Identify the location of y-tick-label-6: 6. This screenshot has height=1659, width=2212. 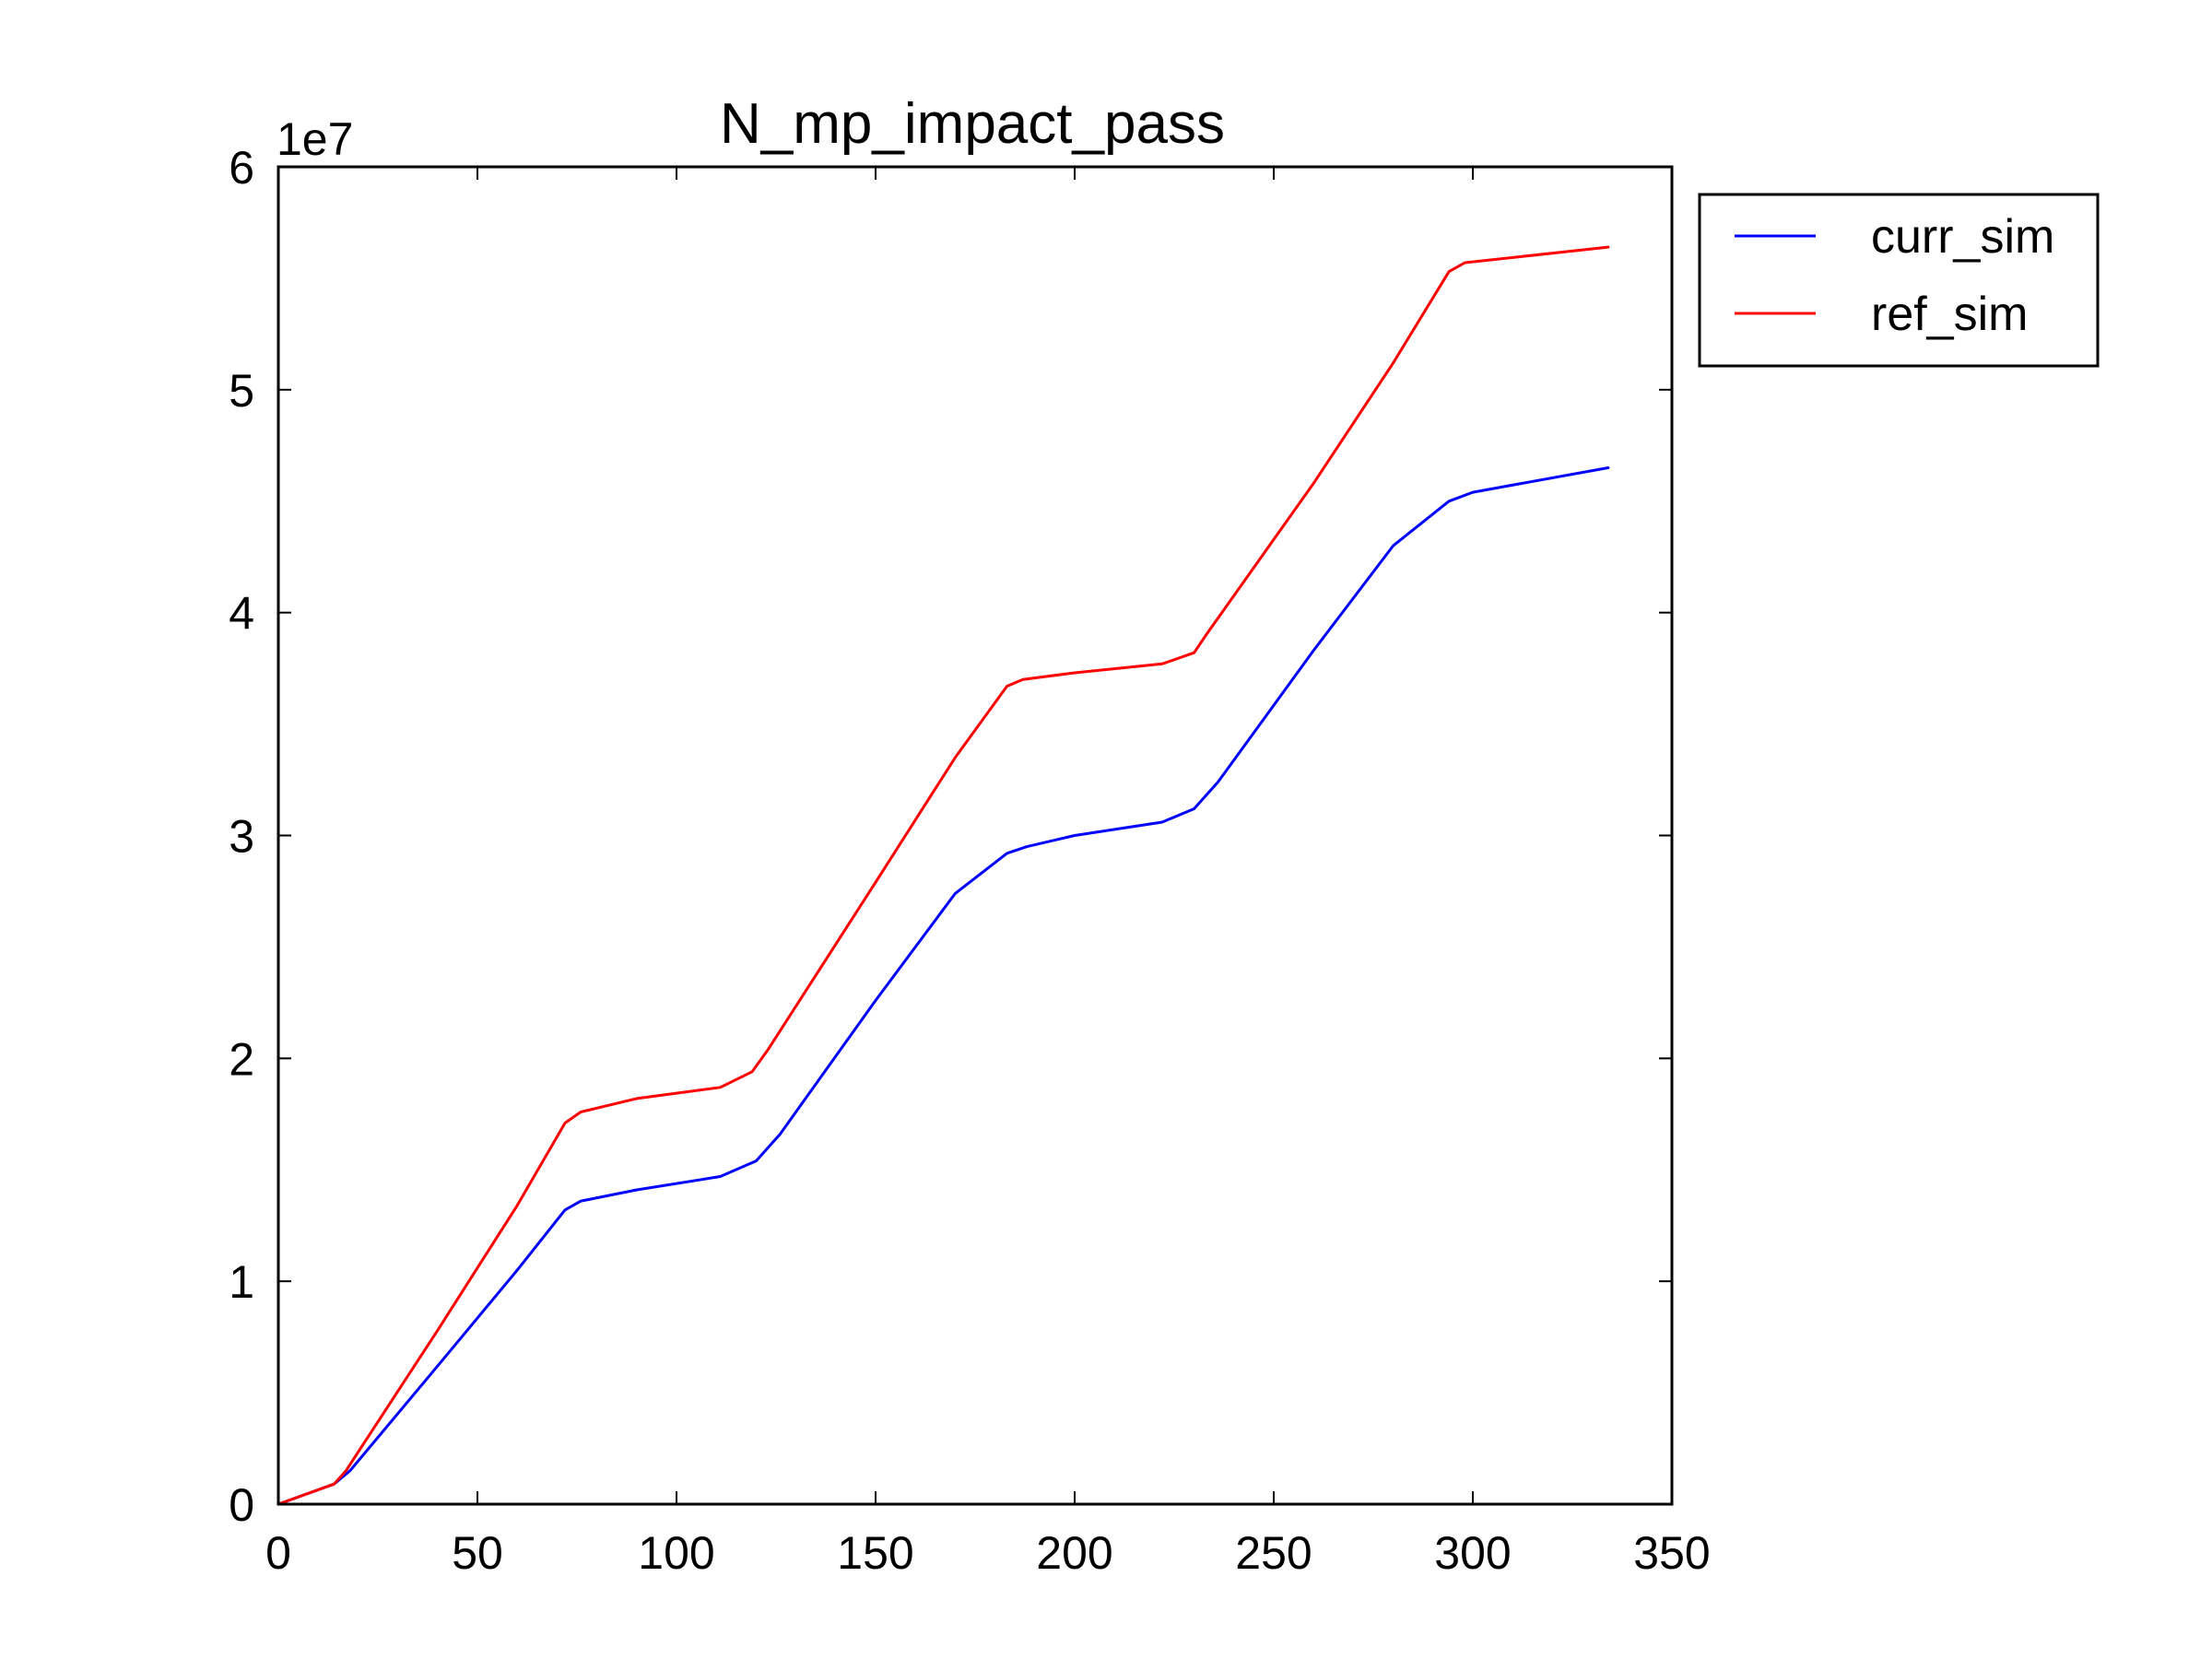
(241, 168).